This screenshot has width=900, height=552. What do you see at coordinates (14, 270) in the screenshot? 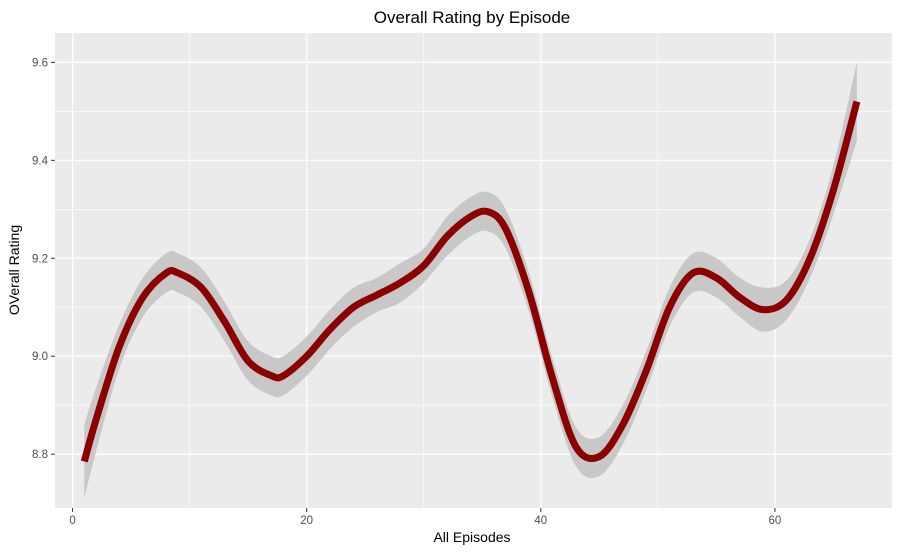
I see `y-axis-label: OVerall Rating` at bounding box center [14, 270].